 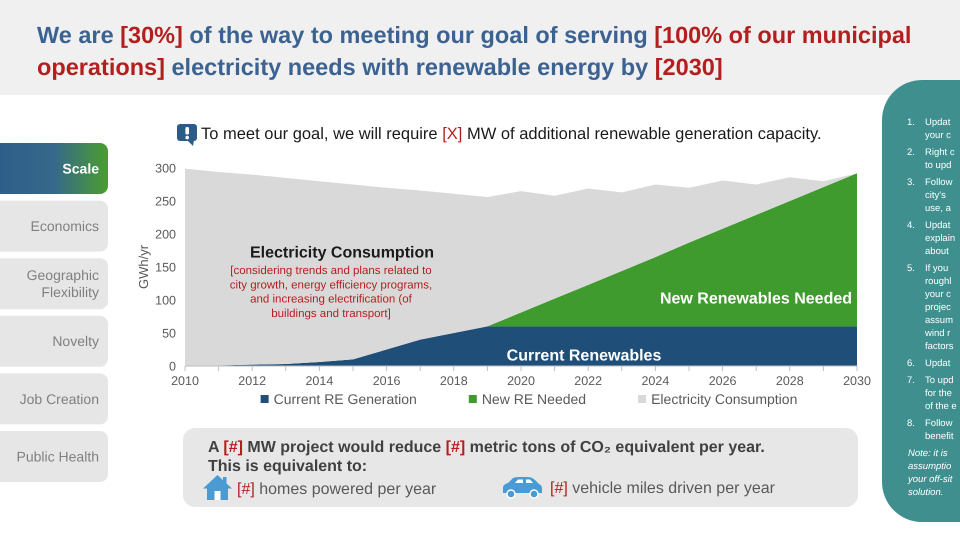 What do you see at coordinates (81, 168) in the screenshot?
I see `text: Scale` at bounding box center [81, 168].